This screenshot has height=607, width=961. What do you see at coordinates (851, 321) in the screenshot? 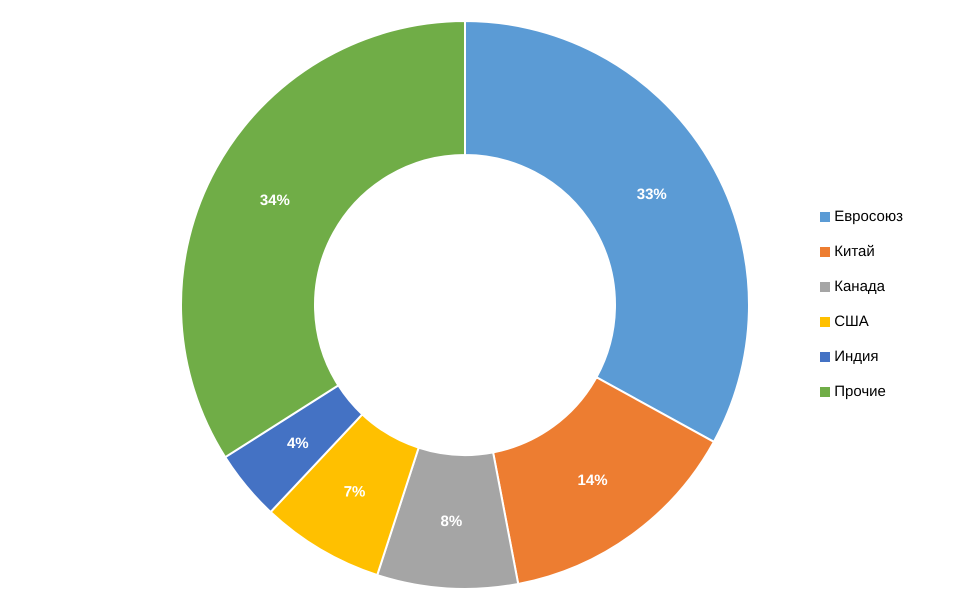
I see `legend-label: США` at bounding box center [851, 321].